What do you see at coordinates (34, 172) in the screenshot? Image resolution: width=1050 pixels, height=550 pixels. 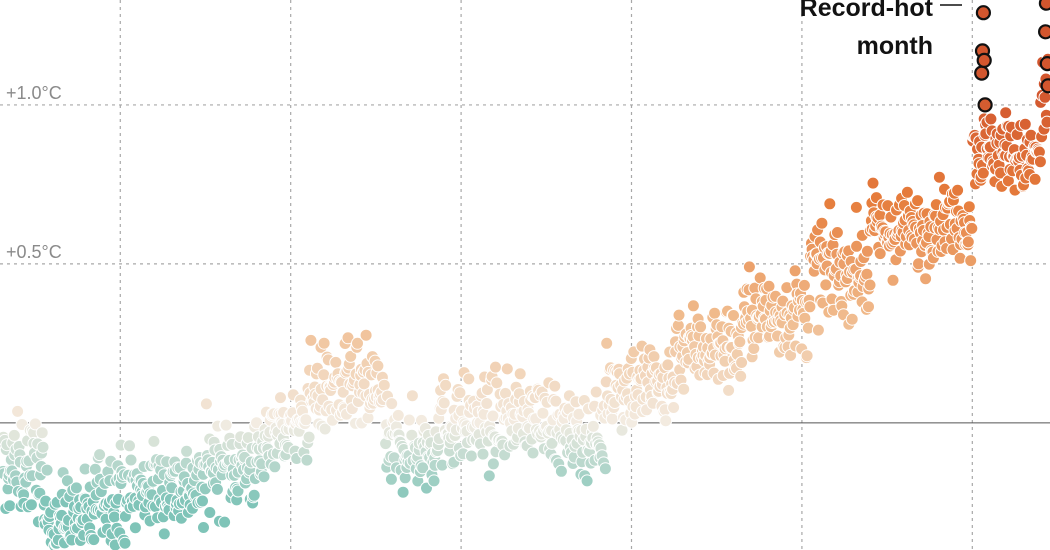 I see `y-axis-labels: +1.0°C +0.5°C` at bounding box center [34, 172].